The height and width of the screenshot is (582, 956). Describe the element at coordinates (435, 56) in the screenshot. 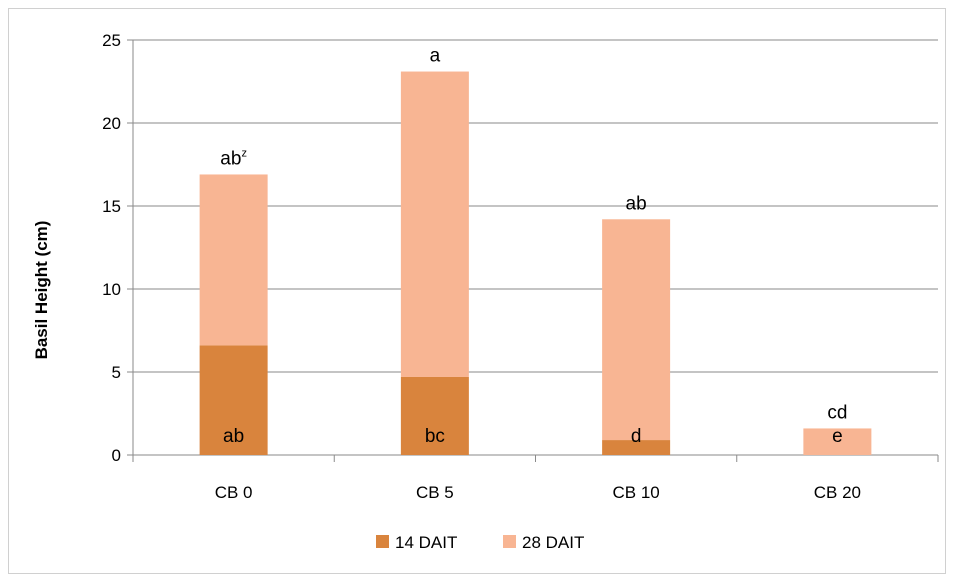

I see `significance-label: a` at that location.